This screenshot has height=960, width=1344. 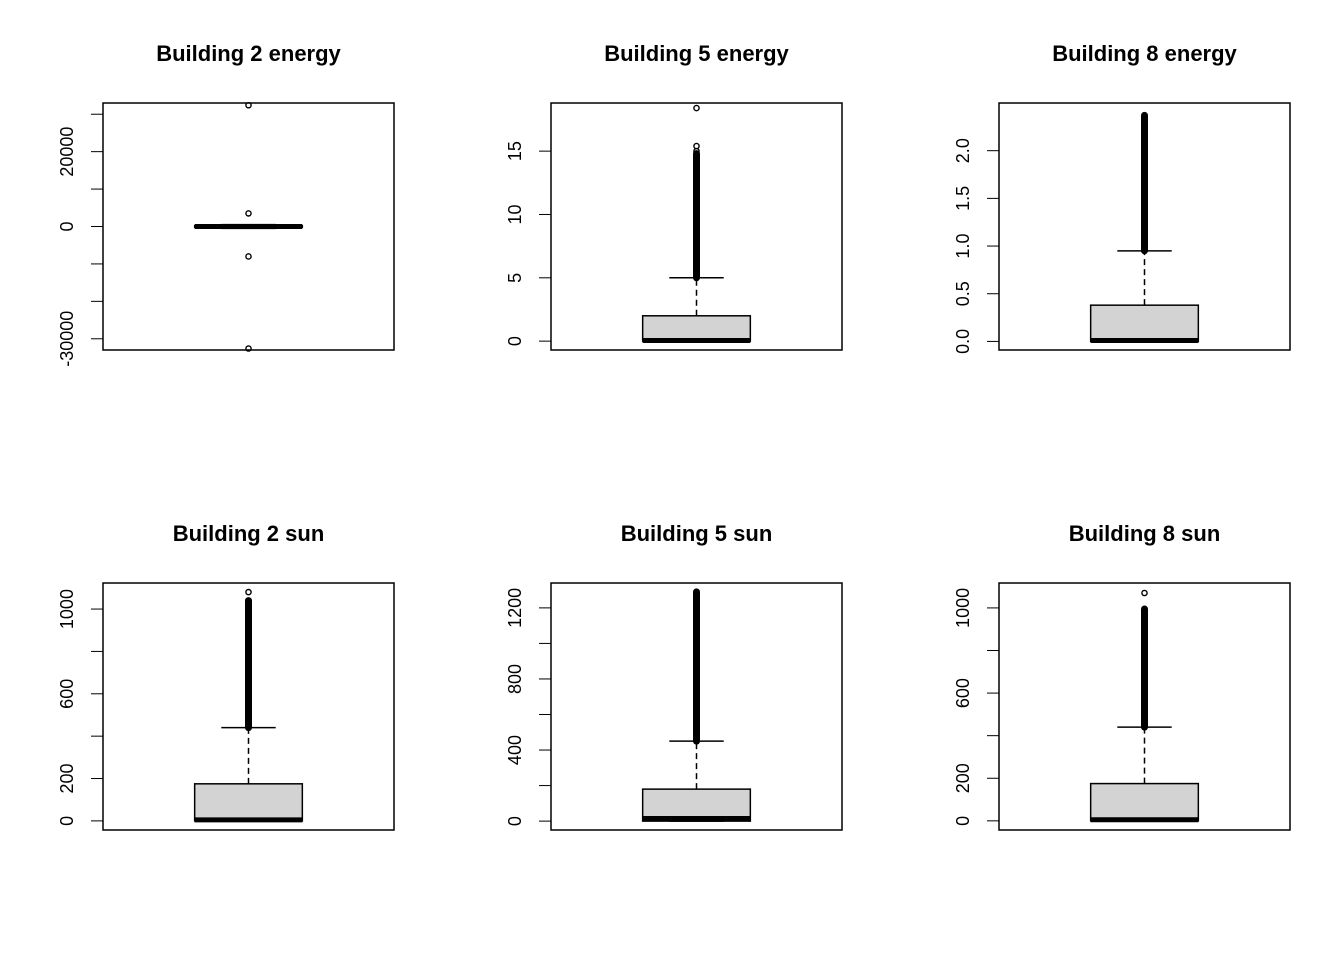 What do you see at coordinates (249, 533) in the screenshot?
I see `panel-title: Building 2 sun` at bounding box center [249, 533].